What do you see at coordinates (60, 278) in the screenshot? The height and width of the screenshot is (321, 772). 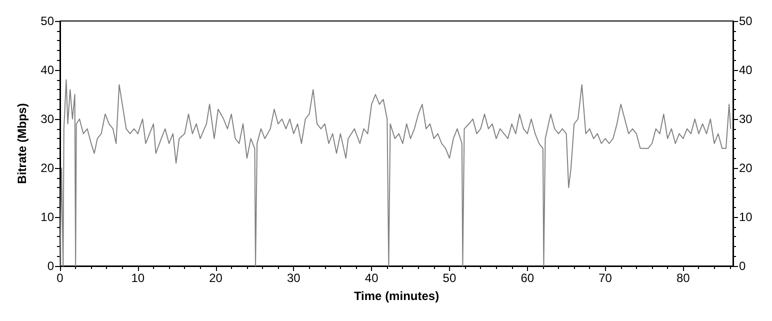 I see `x-tick-label: 0` at bounding box center [60, 278].